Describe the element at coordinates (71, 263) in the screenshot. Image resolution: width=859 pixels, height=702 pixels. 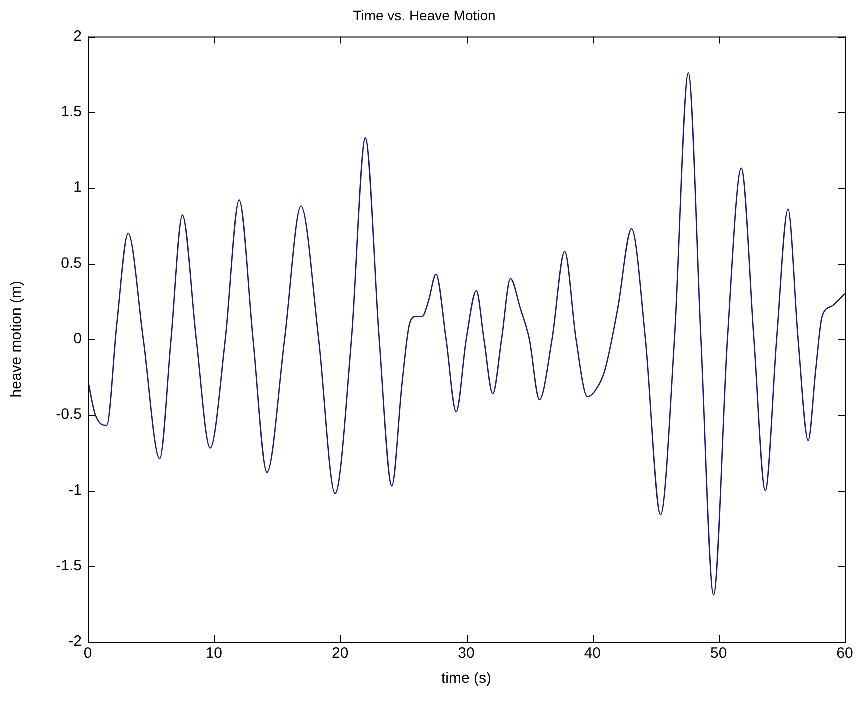
I see `y-tick-label: 0.5` at that location.